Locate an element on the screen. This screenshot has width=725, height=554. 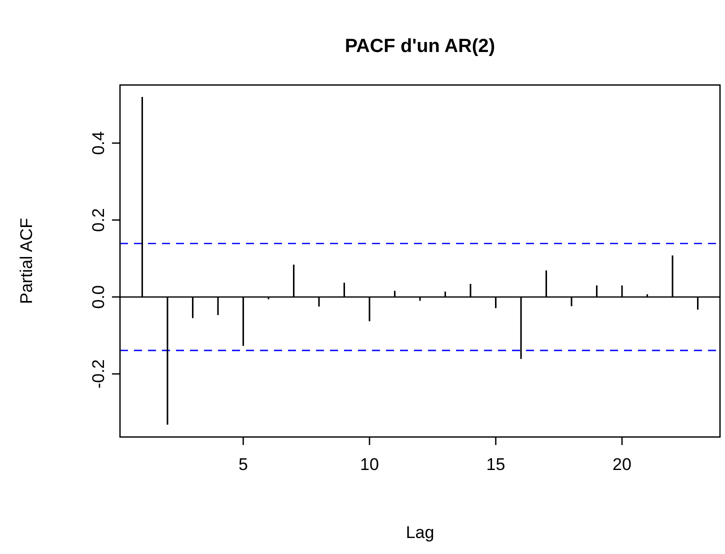
y-axis-title: Partial ACF is located at coordinates (26, 261).